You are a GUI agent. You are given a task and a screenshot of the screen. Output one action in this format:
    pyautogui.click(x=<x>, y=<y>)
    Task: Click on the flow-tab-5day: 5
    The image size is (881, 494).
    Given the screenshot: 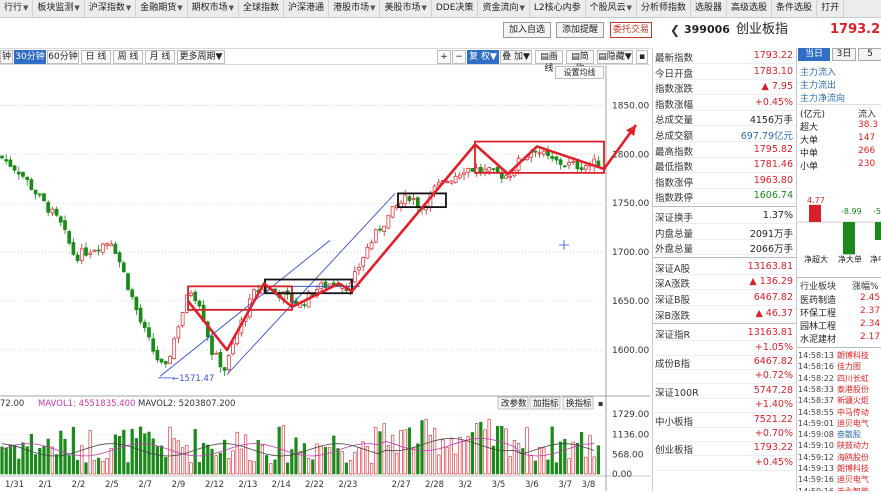 What is the action you would take?
    pyautogui.click(x=869, y=54)
    